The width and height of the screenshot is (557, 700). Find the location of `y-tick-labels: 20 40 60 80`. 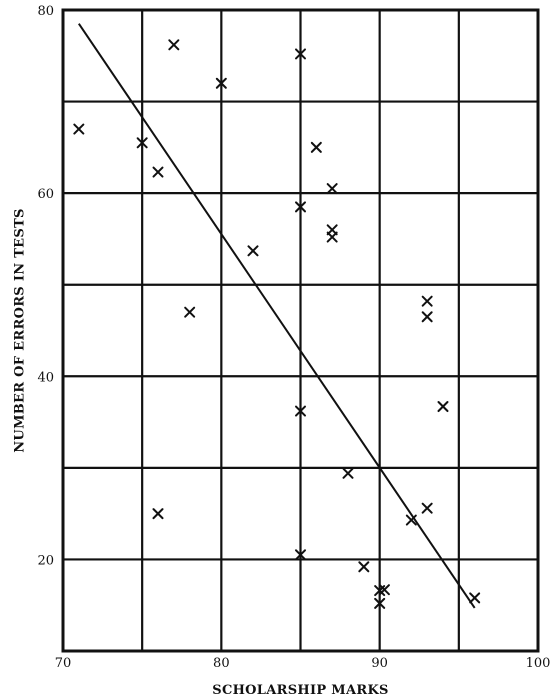

y-tick-labels: 20 40 60 80 is located at coordinates (45, 286).